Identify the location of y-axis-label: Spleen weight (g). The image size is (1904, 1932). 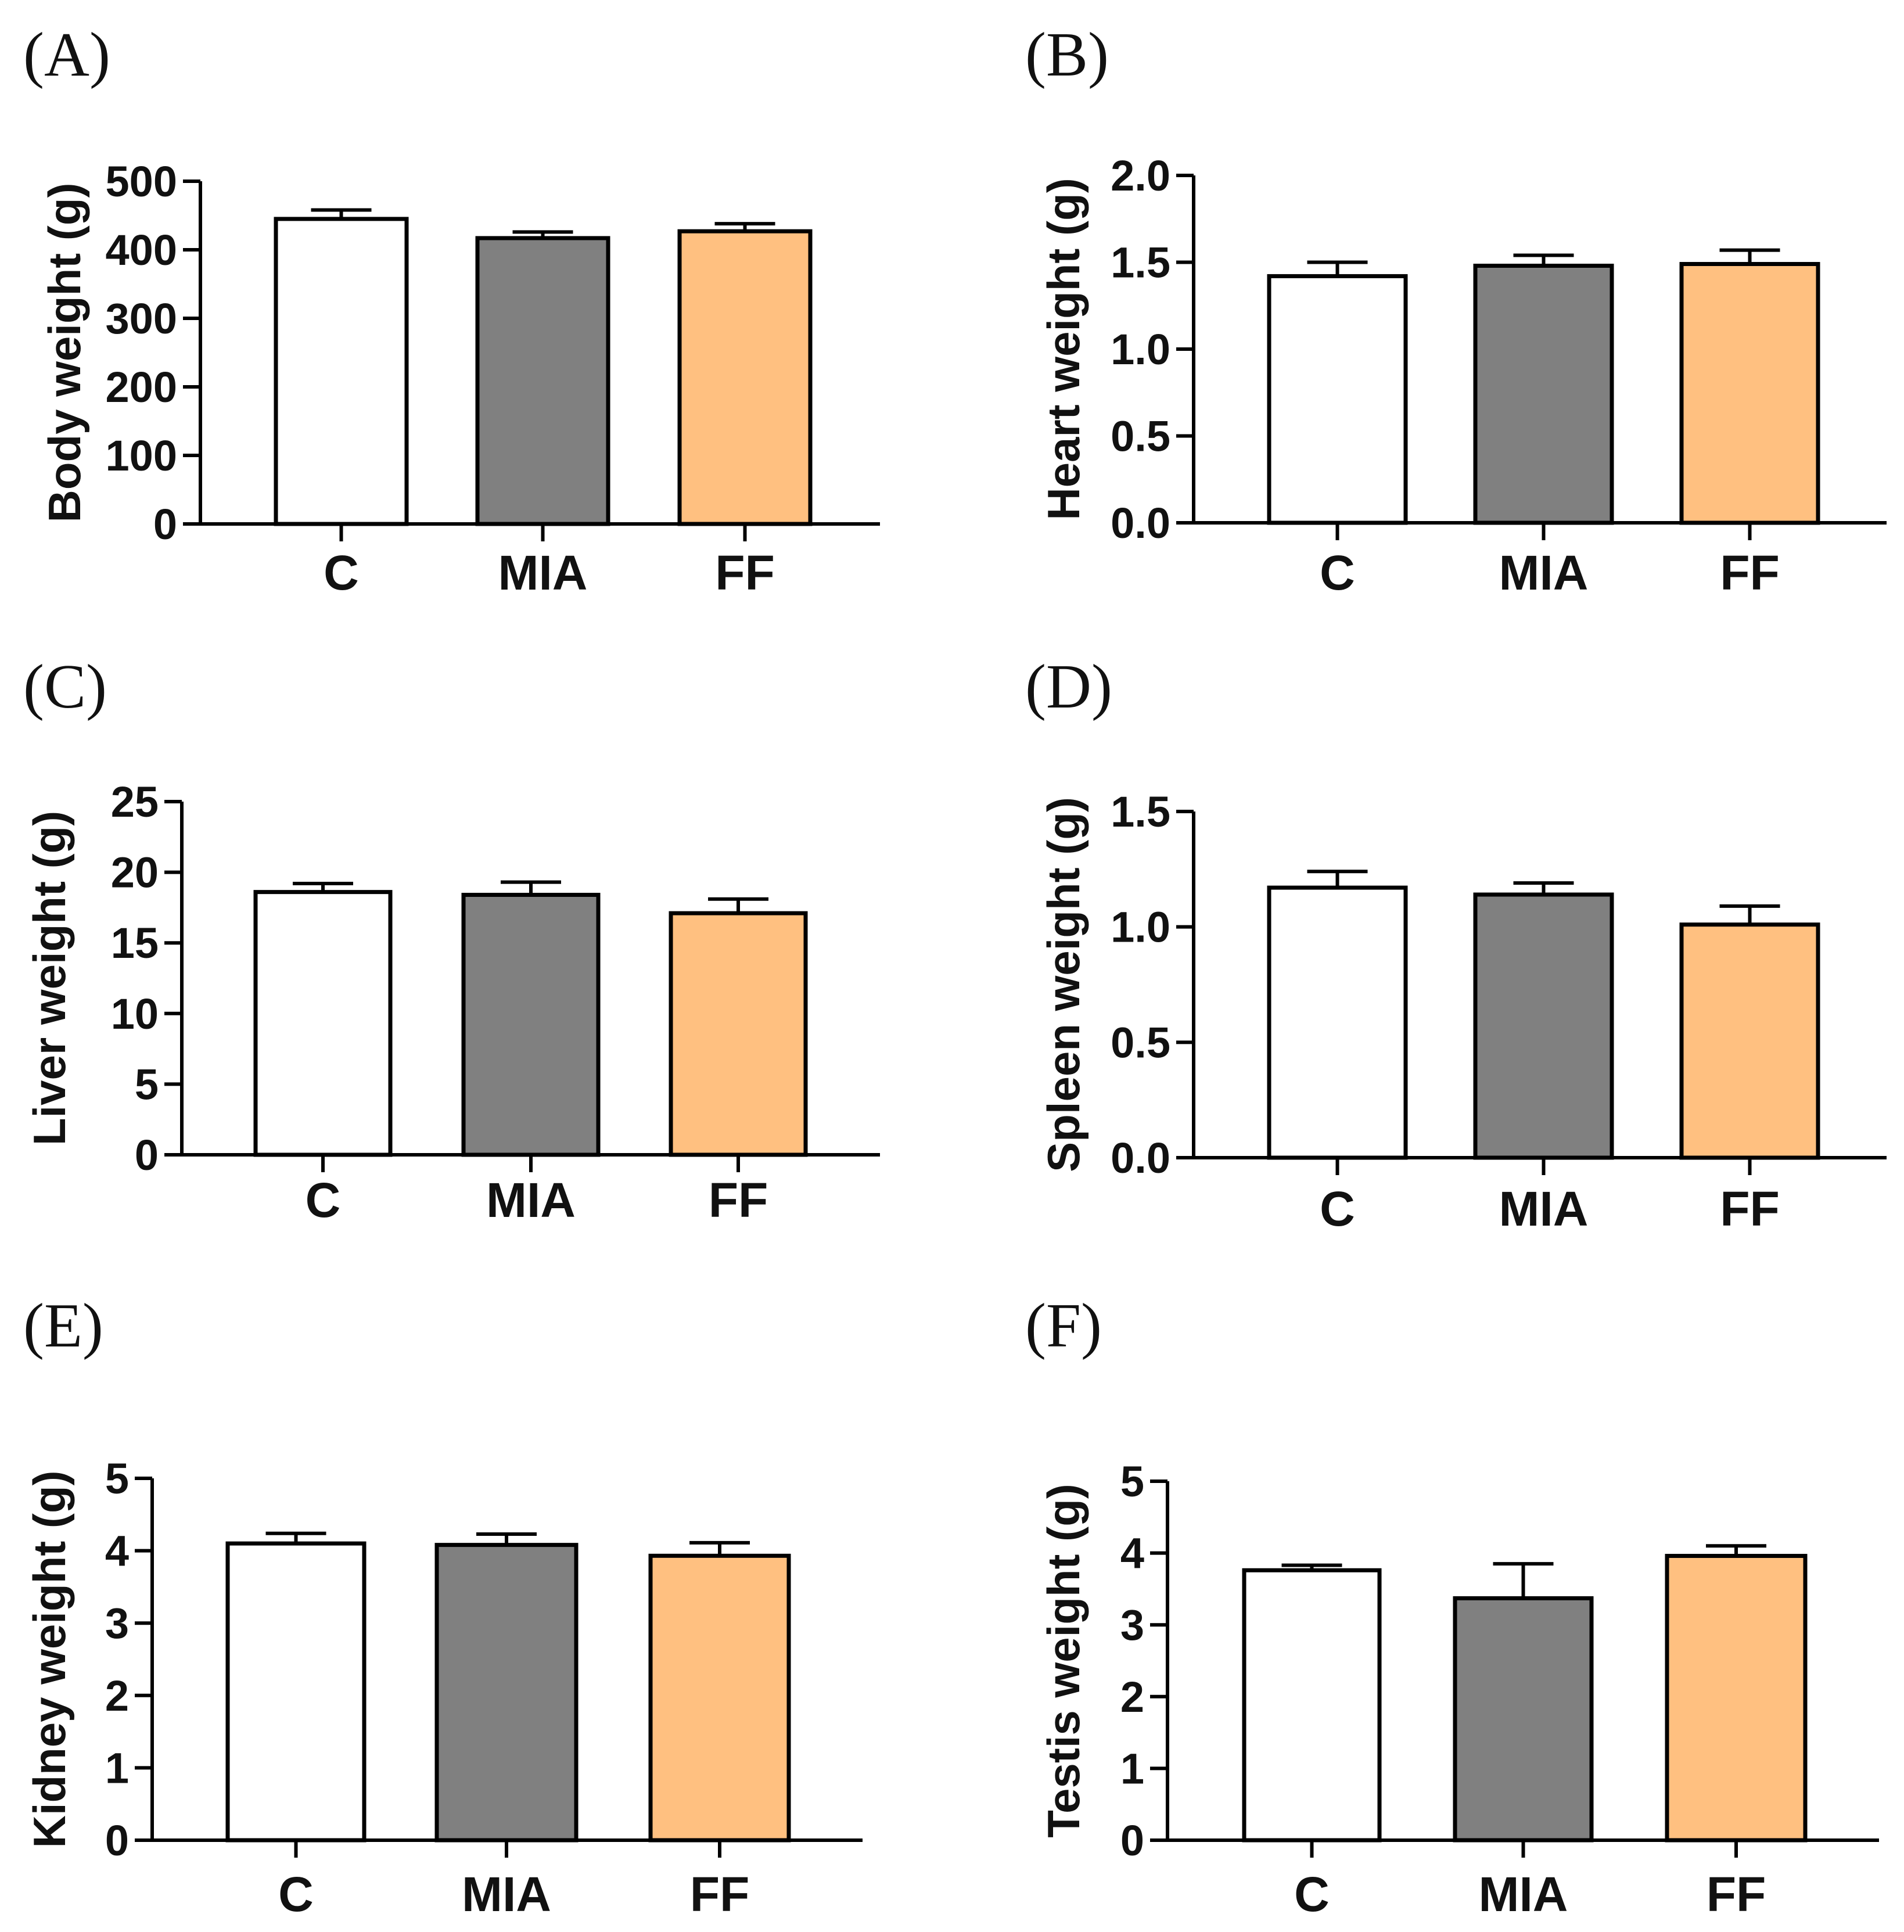
(1063, 984).